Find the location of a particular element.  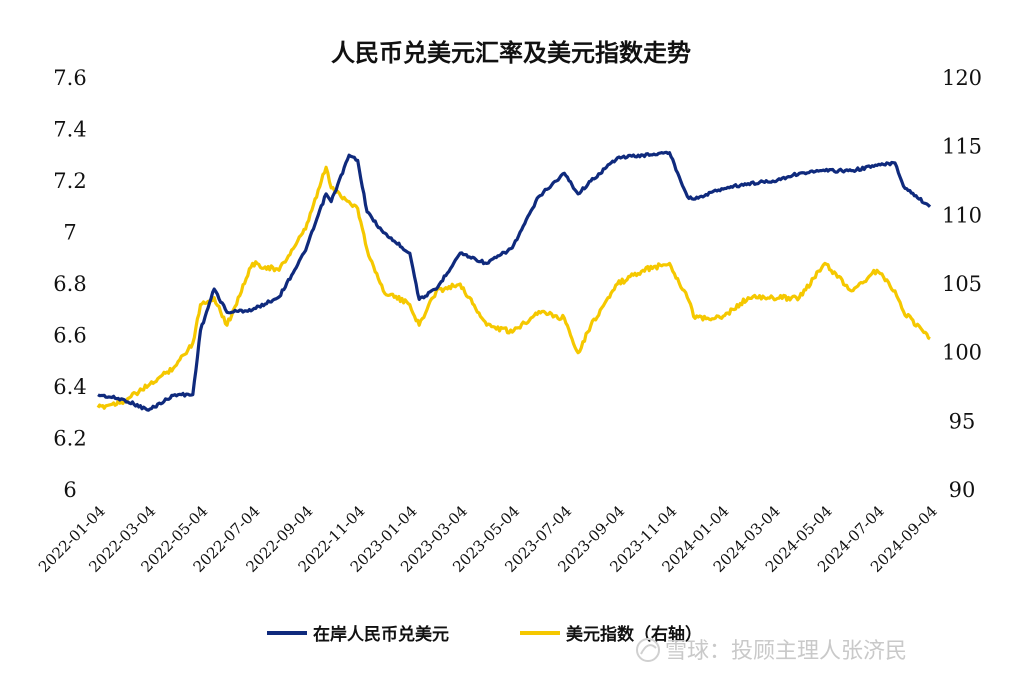

right-axis: 120 115 110 105 100 95 90 is located at coordinates (962, 284).